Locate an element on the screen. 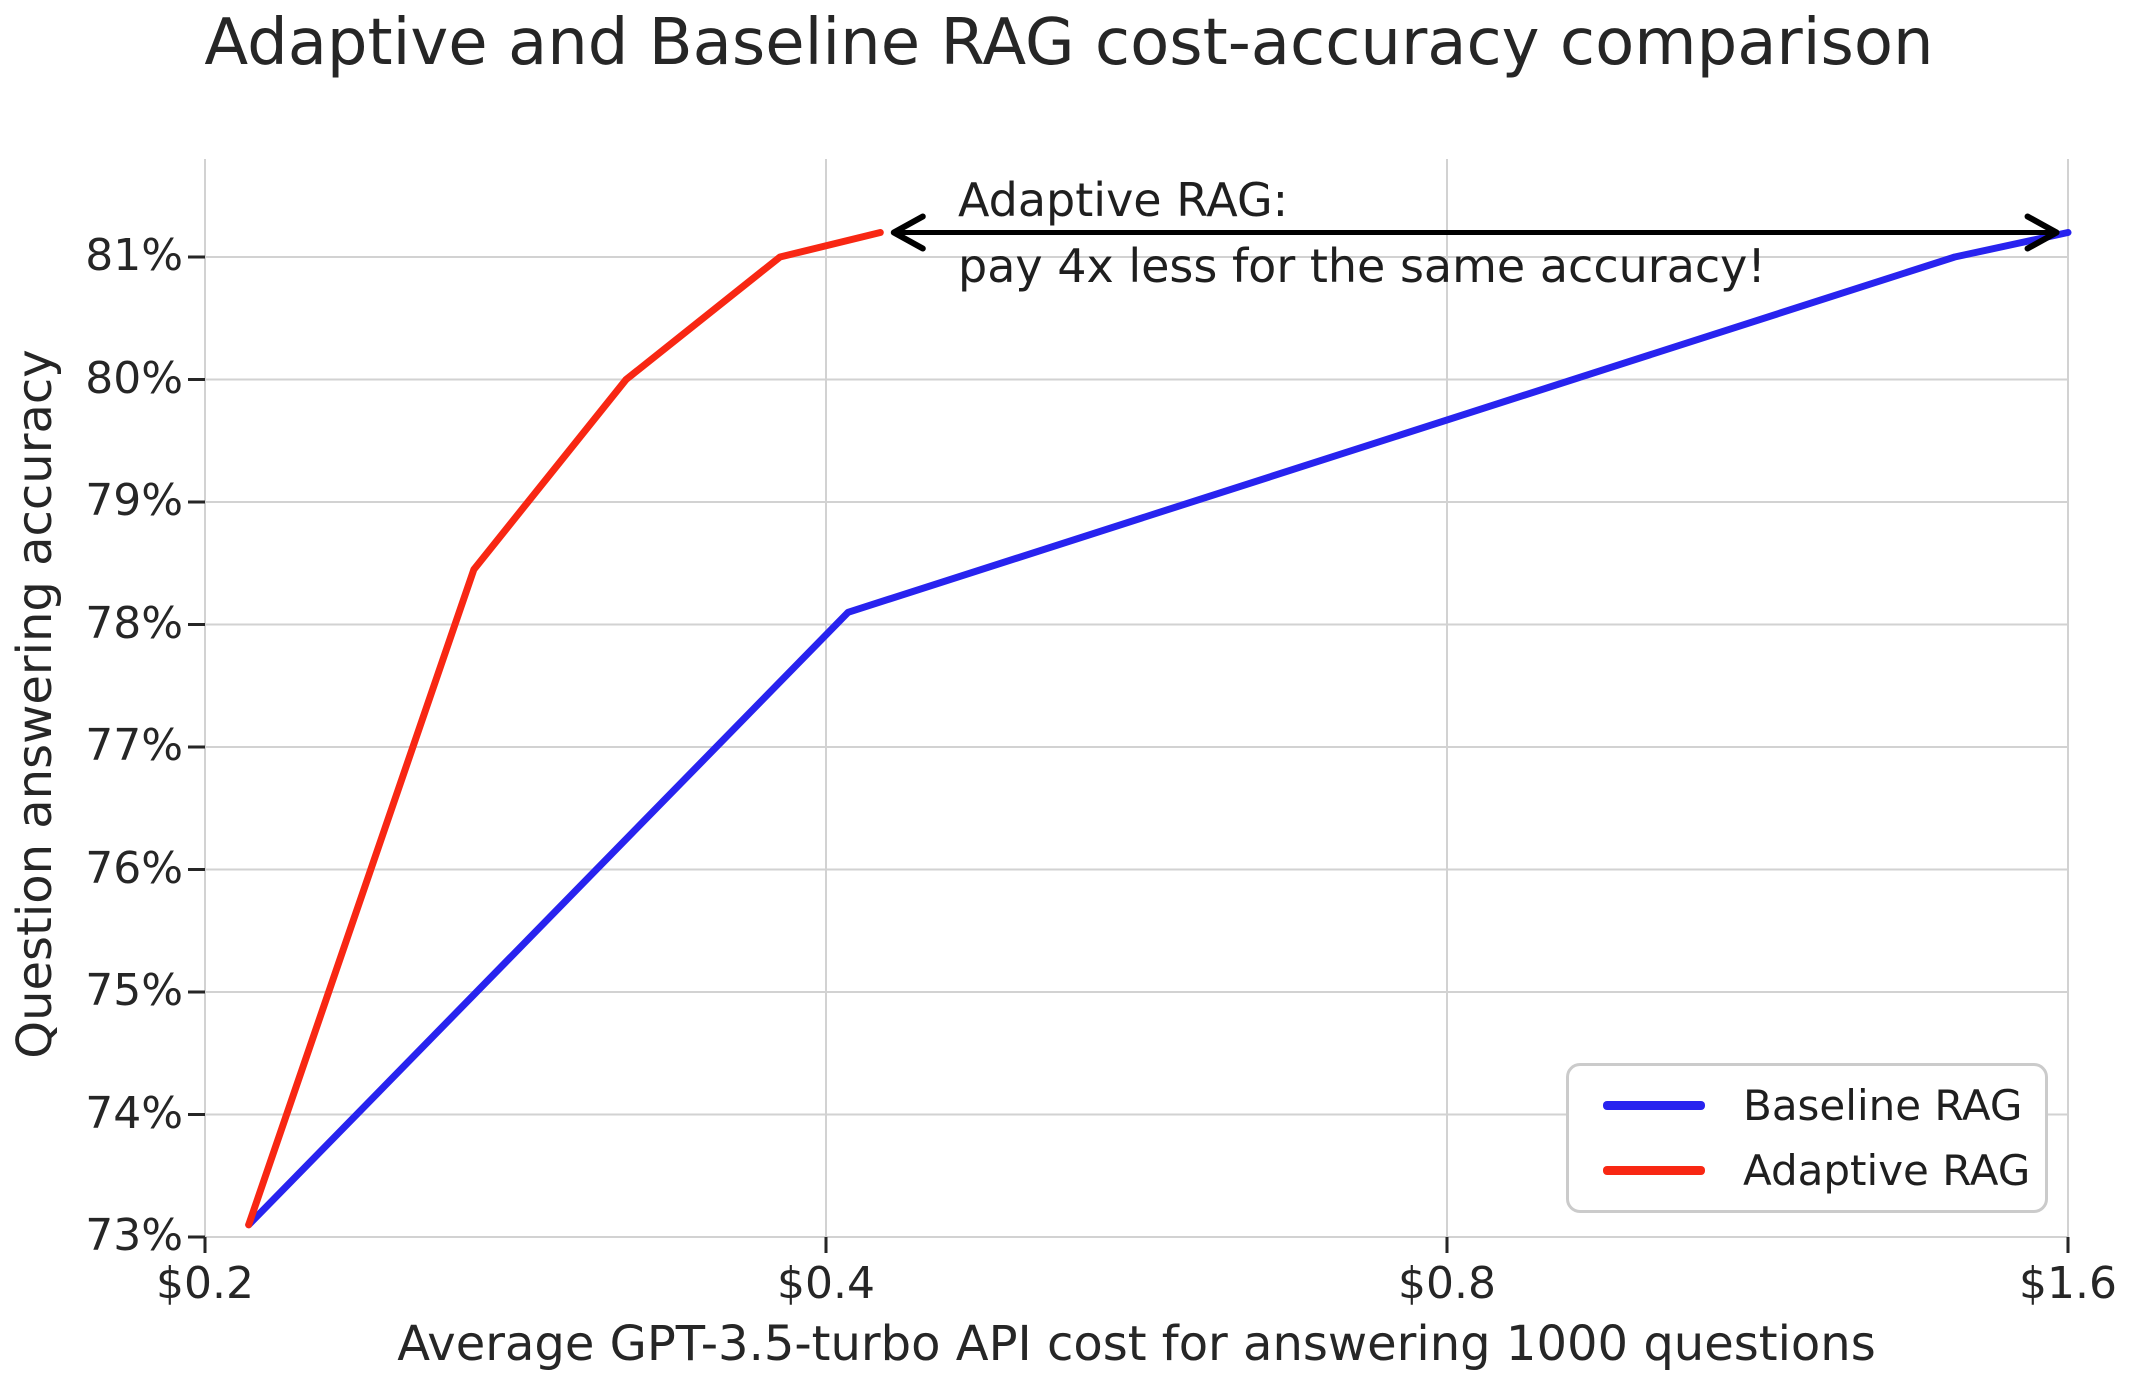 Image resolution: width=2138 pixels, height=1388 pixels. y-tick-label: 79% is located at coordinates (134, 500).